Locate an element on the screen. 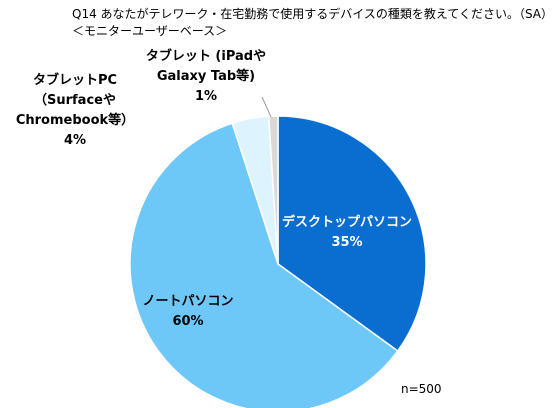 The image size is (556, 408). slice-label-tablet-pc-line3: Chromebook等） is located at coordinates (75, 120).